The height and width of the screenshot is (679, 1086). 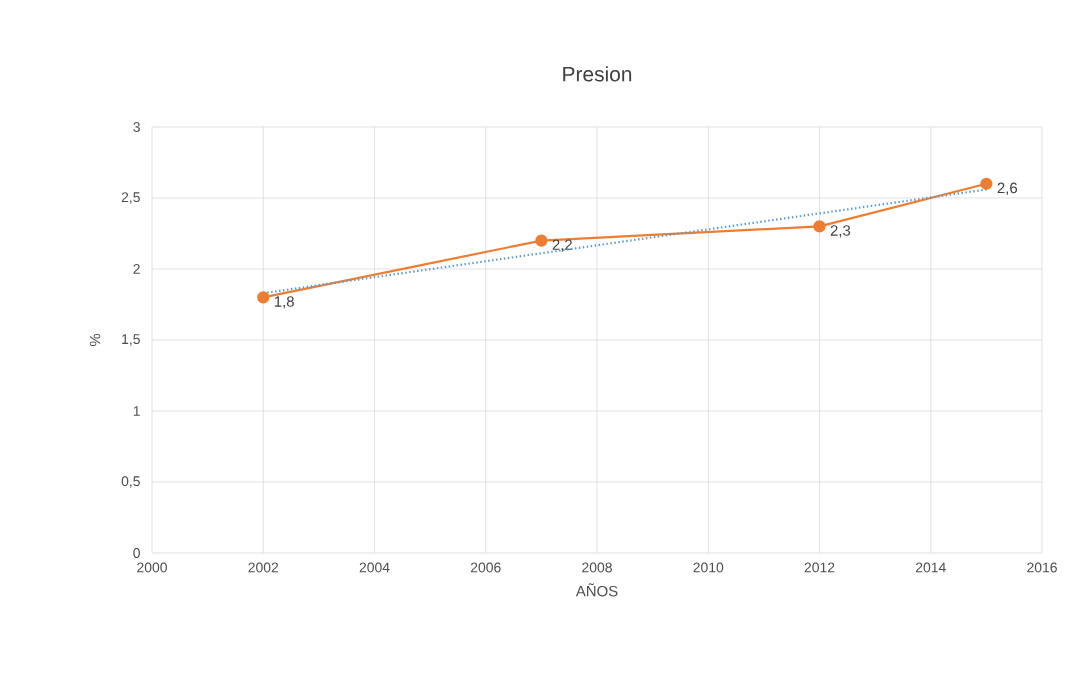 I want to click on data-label: 2,6, so click(x=1007, y=188).